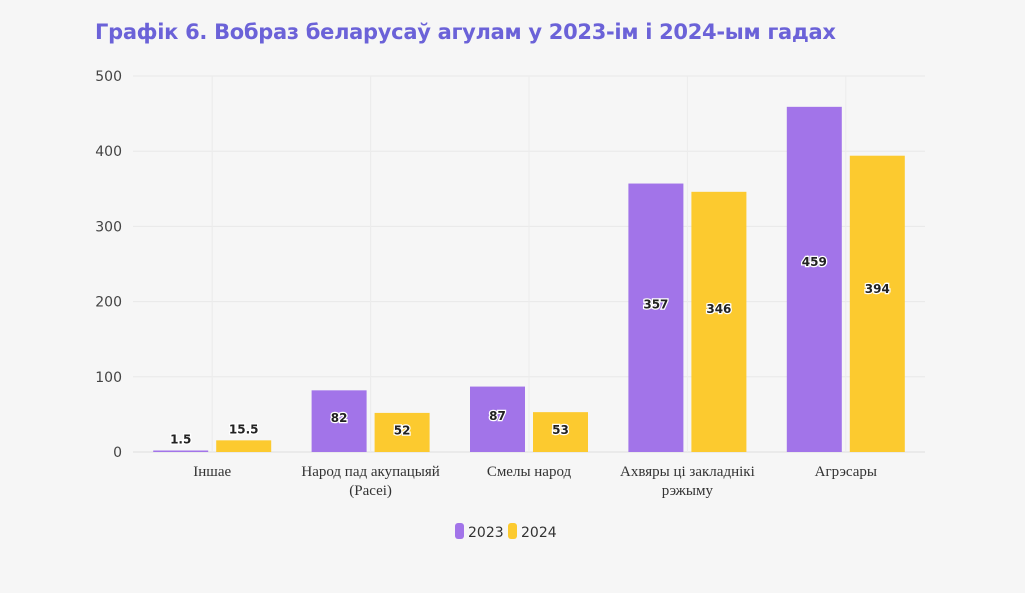  I want to click on data-label: 52, so click(402, 430).